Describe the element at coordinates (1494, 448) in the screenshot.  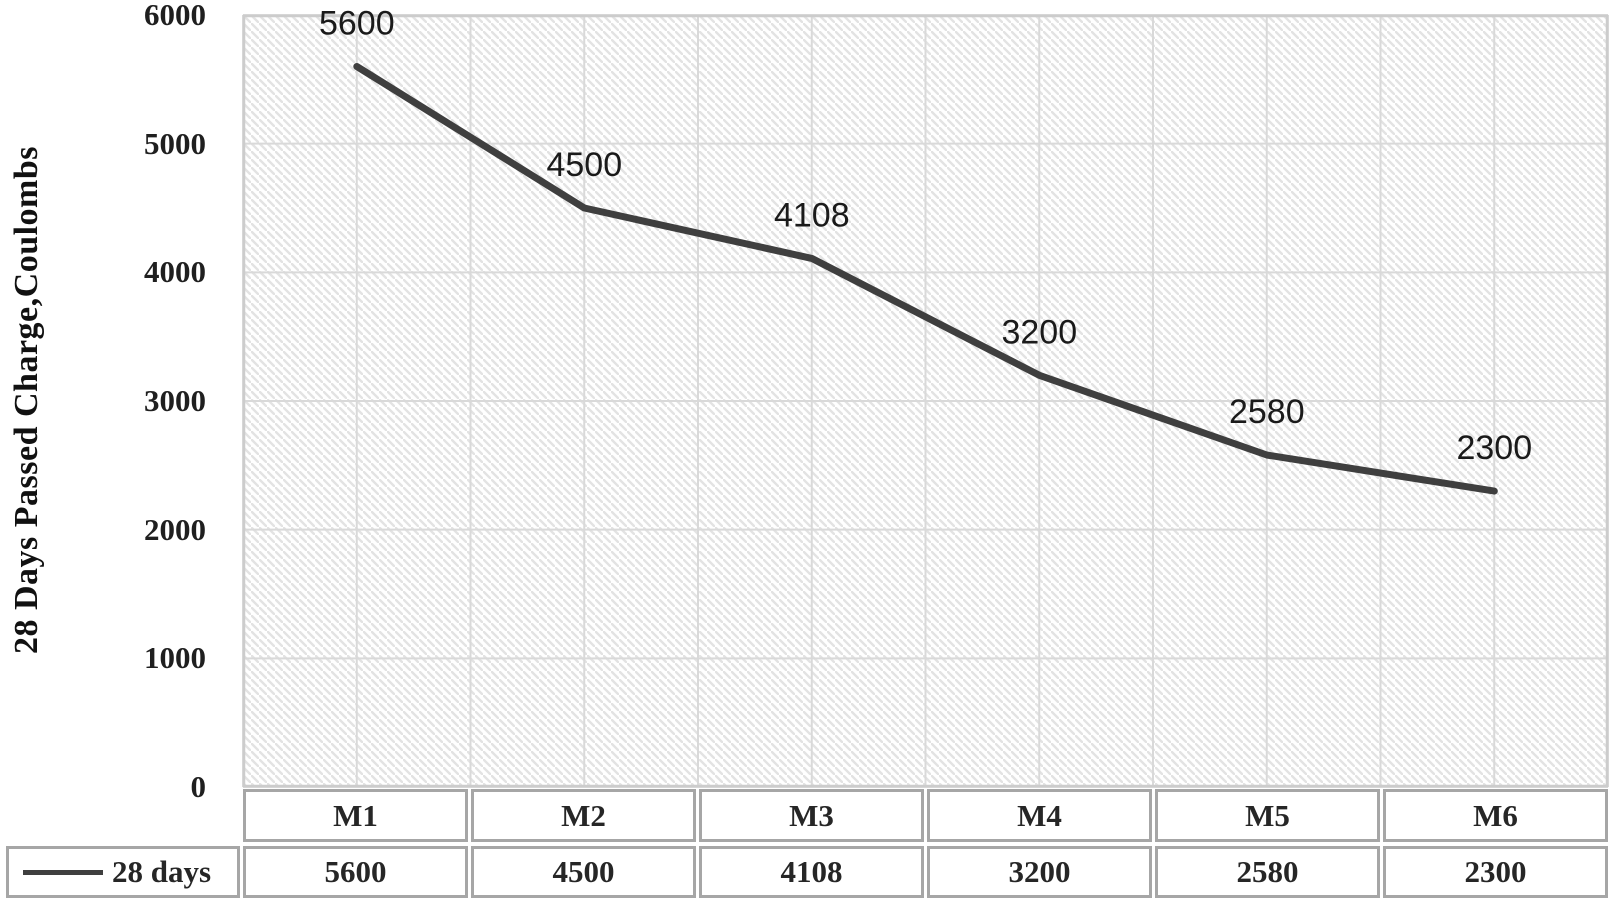
I see `data-label: 2300` at that location.